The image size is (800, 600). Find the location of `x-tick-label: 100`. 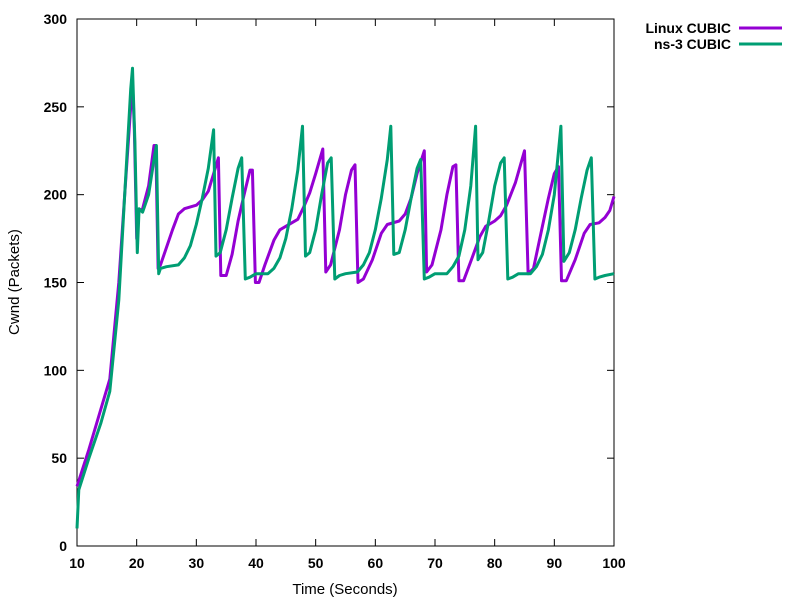

x-tick-label: 100 is located at coordinates (614, 563).